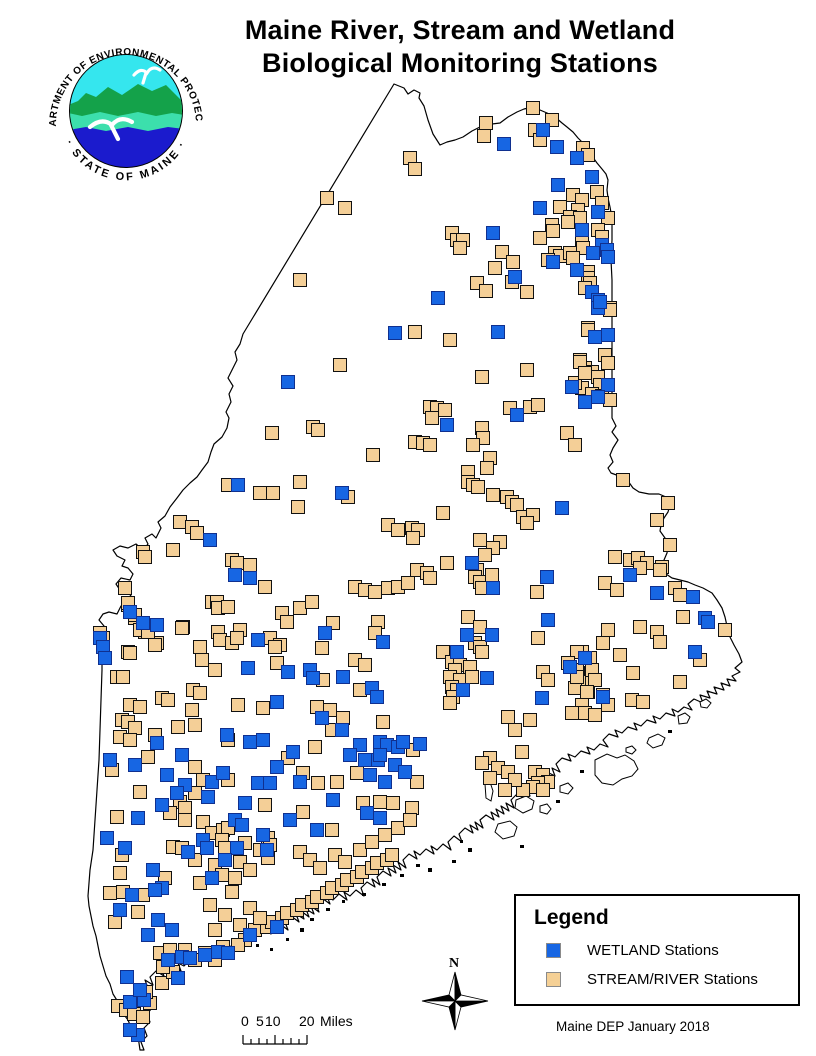 The width and height of the screenshot is (816, 1056). I want to click on title-line-1: Maine River, Stream and Wetland, so click(460, 30).